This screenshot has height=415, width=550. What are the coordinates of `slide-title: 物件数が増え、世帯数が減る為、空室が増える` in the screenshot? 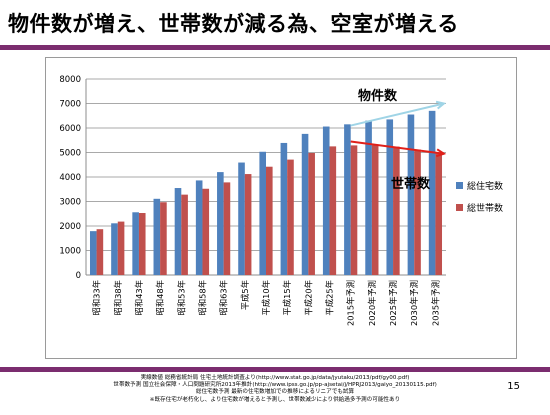 It's located at (233, 24).